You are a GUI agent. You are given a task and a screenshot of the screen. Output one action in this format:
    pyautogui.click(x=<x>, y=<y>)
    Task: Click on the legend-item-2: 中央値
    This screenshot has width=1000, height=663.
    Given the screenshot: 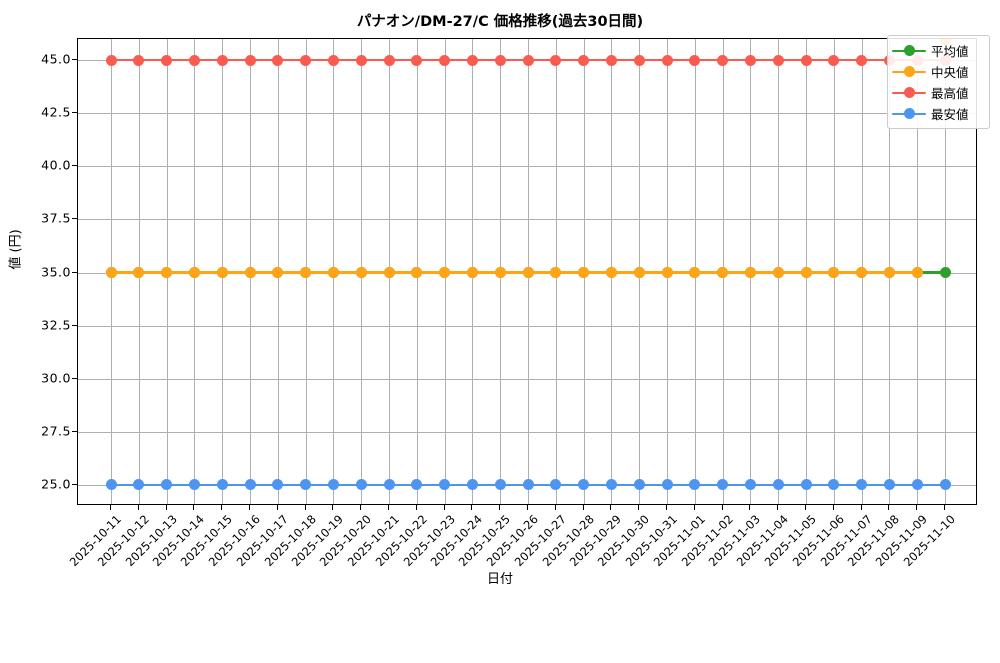 What is the action you would take?
    pyautogui.click(x=938, y=71)
    